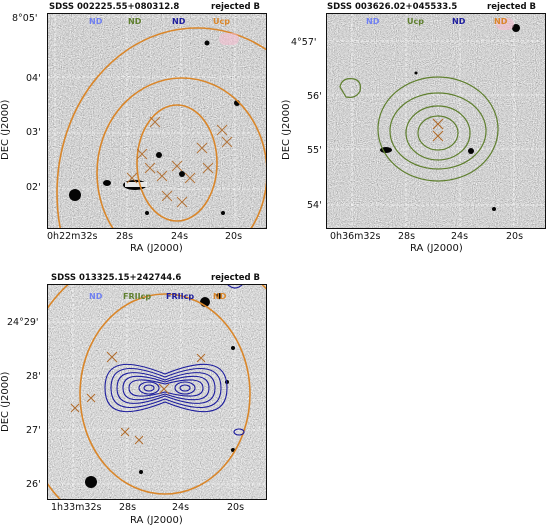 The width and height of the screenshot is (550, 531). Describe the element at coordinates (234, 236) in the screenshot. I see `panel1-xtick: 20s` at that location.